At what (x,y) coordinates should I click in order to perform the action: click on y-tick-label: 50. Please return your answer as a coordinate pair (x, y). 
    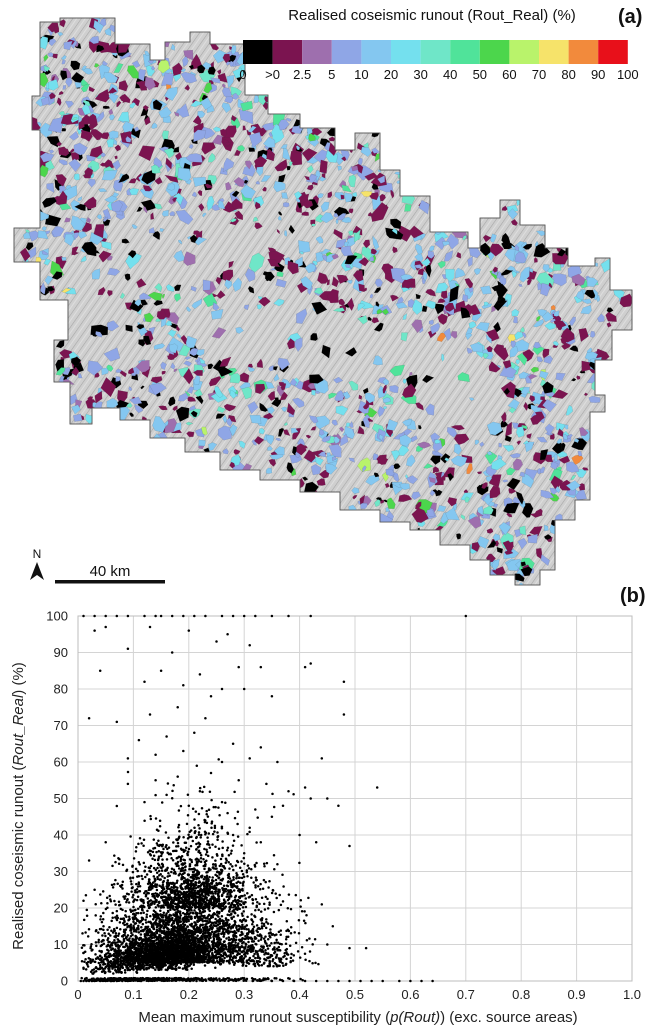
    Looking at the image, I should click on (61, 798).